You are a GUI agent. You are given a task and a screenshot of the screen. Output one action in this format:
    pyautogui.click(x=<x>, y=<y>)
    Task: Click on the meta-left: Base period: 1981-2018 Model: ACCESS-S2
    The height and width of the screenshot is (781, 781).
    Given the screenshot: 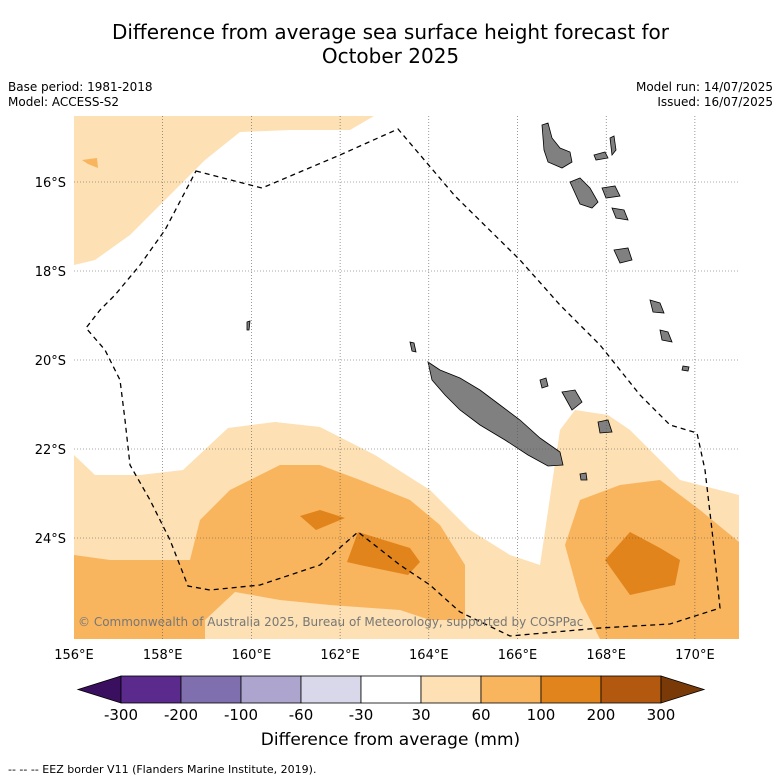 What is the action you would take?
    pyautogui.click(x=80, y=95)
    